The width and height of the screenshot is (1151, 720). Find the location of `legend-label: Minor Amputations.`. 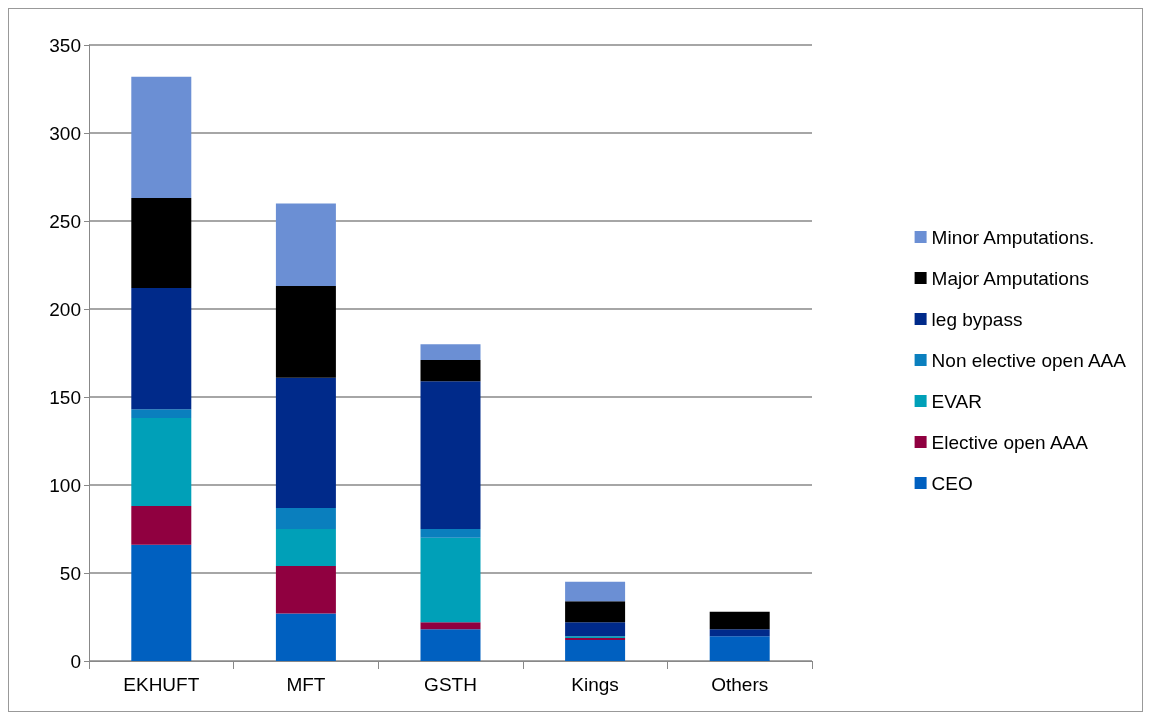

legend-label: Minor Amputations. is located at coordinates (1013, 237).